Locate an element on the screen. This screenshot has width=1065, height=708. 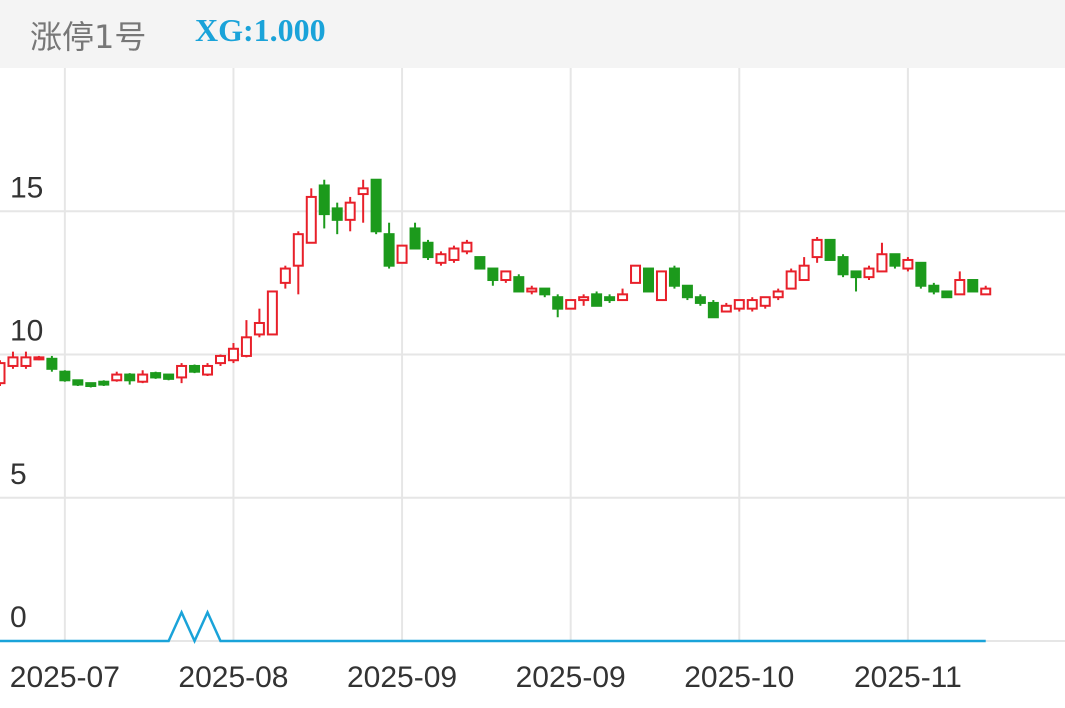
x-tick-label: 2025-07 is located at coordinates (65, 677).